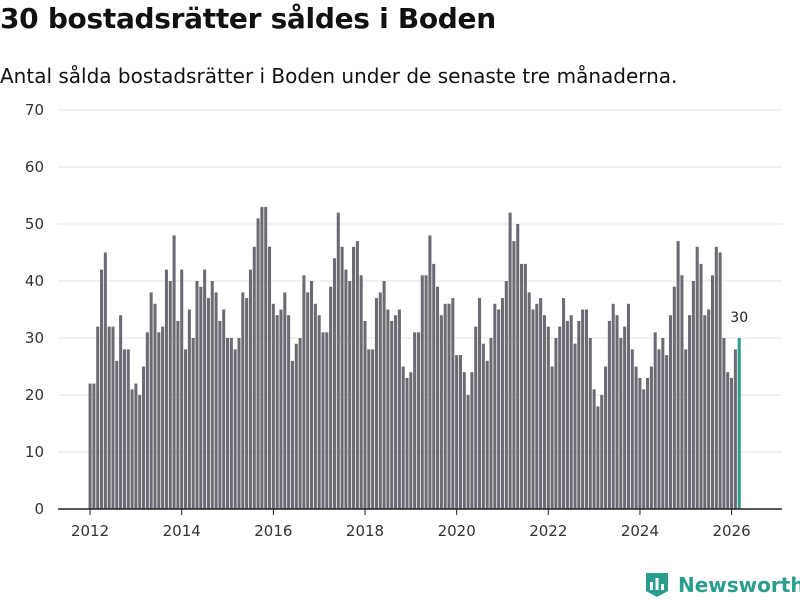  I want to click on x-axis-ticks: 2012 2014 2016 2018 2020 2022 2024 2026, so click(411, 524).